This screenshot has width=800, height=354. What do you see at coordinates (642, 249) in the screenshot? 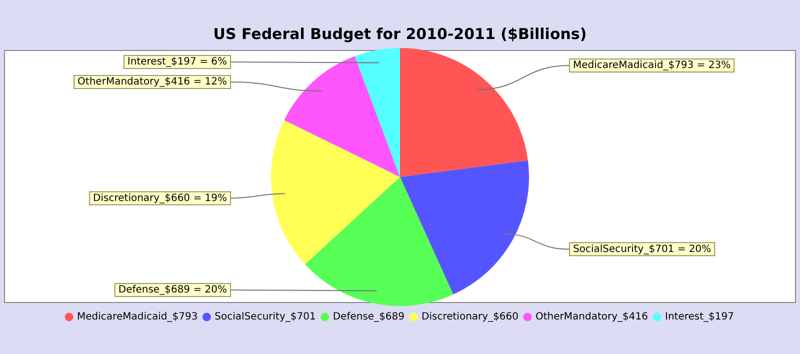
I see `data-label: SocialSecurity_$701 = 20%` at bounding box center [642, 249].